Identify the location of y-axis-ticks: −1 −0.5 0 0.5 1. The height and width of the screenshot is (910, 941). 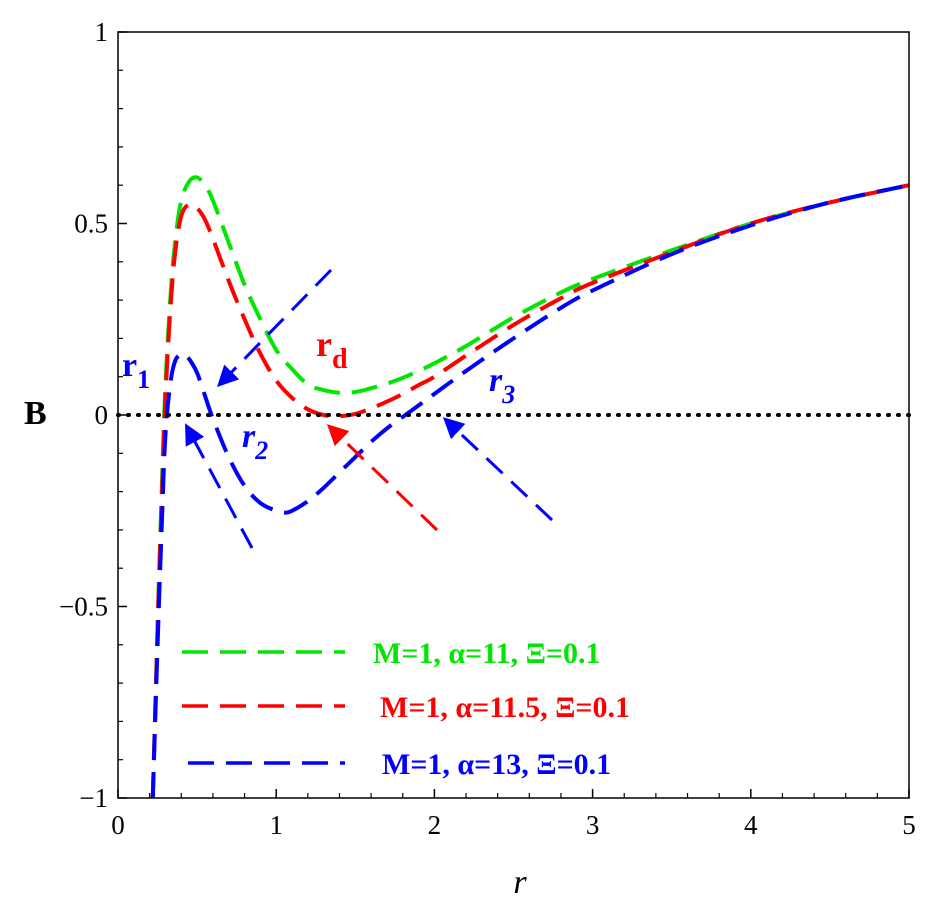
(93, 415).